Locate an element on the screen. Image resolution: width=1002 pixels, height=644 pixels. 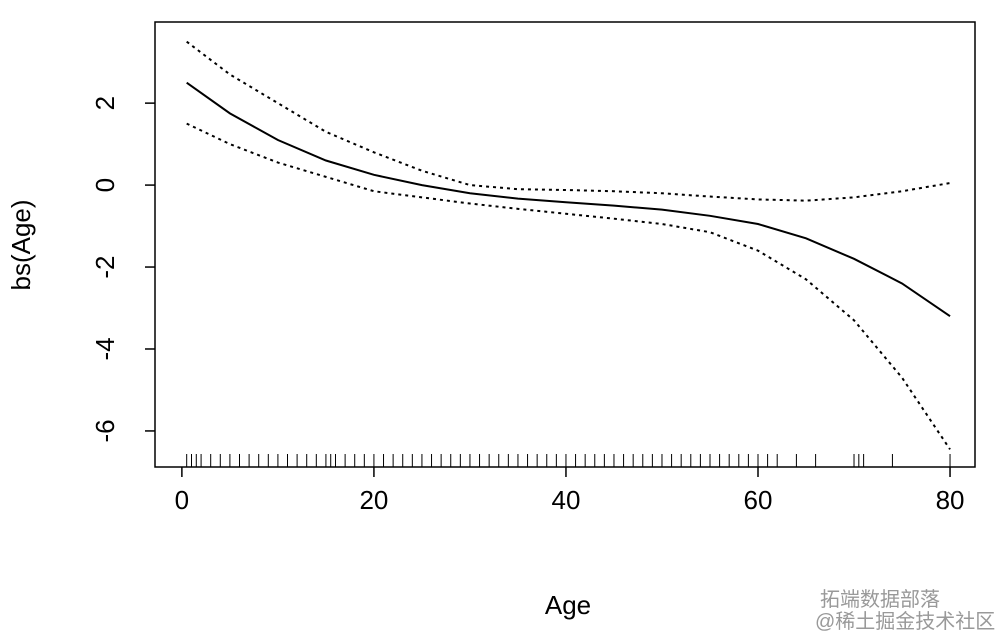
watermark: 拓端数据部落 is located at coordinates (880, 599).